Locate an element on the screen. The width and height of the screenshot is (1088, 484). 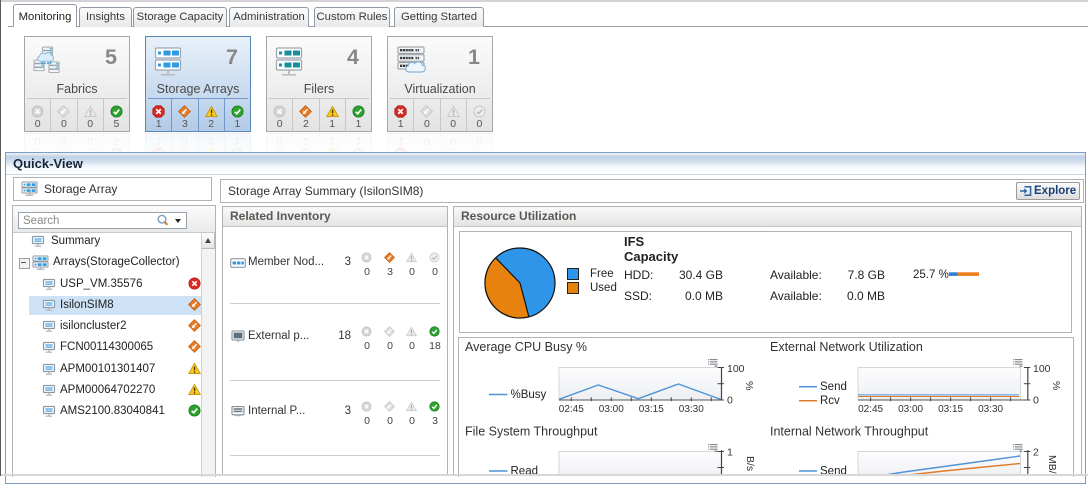
svg-text: Internal Network Throughput is located at coordinates (849, 432).